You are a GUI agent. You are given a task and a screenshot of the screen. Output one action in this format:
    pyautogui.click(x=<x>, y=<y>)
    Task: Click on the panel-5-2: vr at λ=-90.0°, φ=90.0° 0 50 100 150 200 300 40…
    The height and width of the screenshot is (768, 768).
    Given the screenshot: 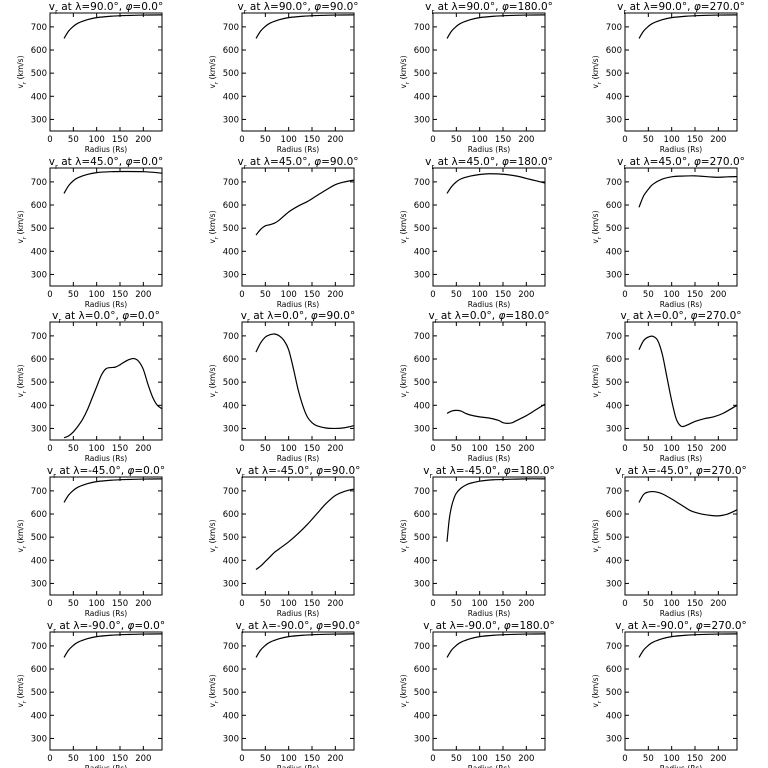 What is the action you would take?
    pyautogui.click(x=284, y=694)
    